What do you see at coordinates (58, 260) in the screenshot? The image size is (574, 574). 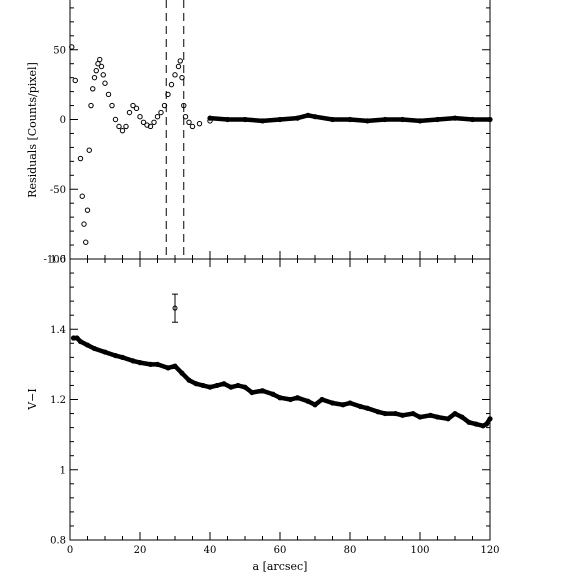 I see `y-tick-label: 1.6` at bounding box center [58, 260].